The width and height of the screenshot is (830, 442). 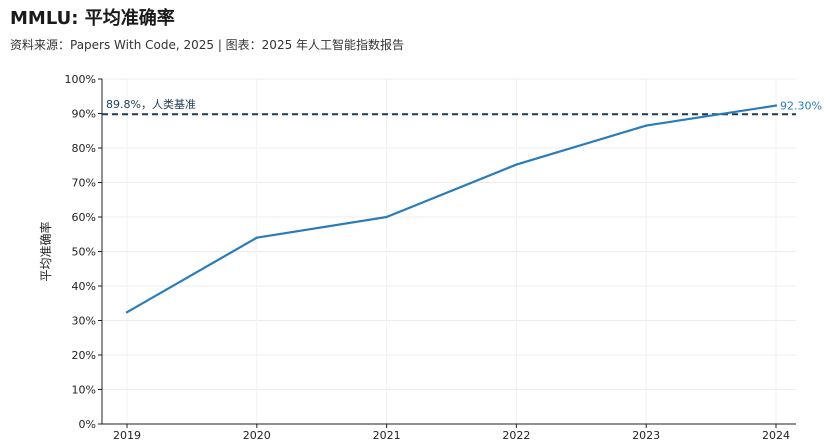 What do you see at coordinates (87, 424) in the screenshot?
I see `y-tick-label: 0%` at bounding box center [87, 424].